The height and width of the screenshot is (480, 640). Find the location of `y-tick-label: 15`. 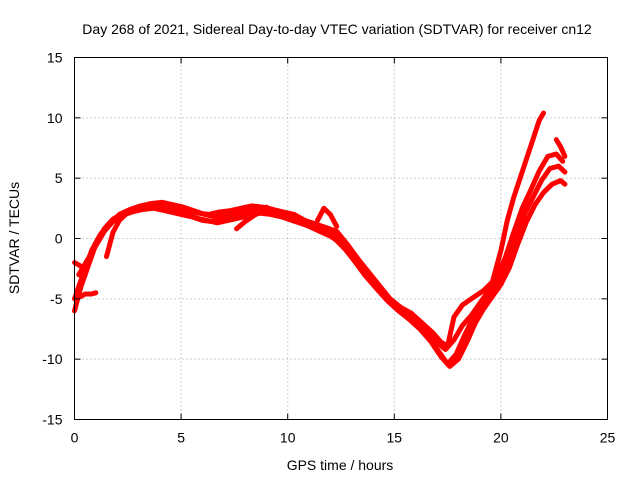

y-tick-label: 15 is located at coordinates (55, 58).